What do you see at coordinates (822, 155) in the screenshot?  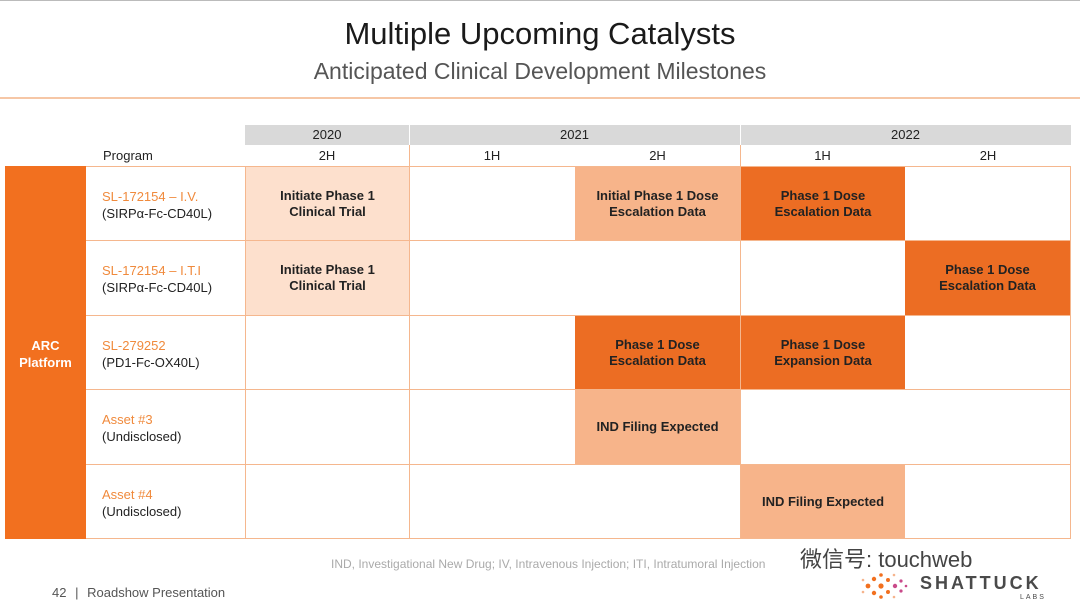 I see `half-2022-1h: 1H` at bounding box center [822, 155].